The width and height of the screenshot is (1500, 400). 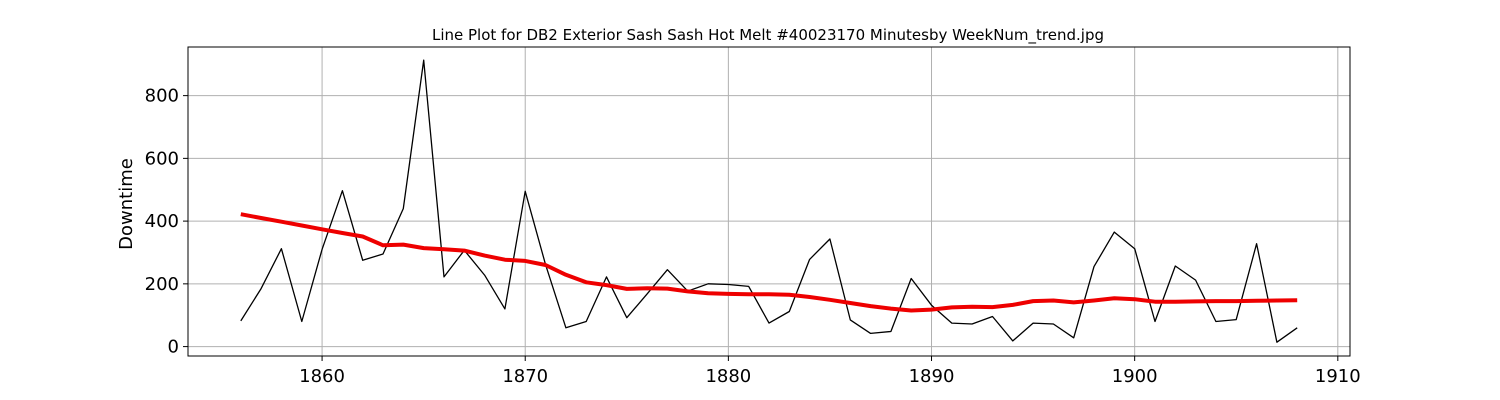 What do you see at coordinates (162, 284) in the screenshot?
I see `y-tick-label: 200` at bounding box center [162, 284].